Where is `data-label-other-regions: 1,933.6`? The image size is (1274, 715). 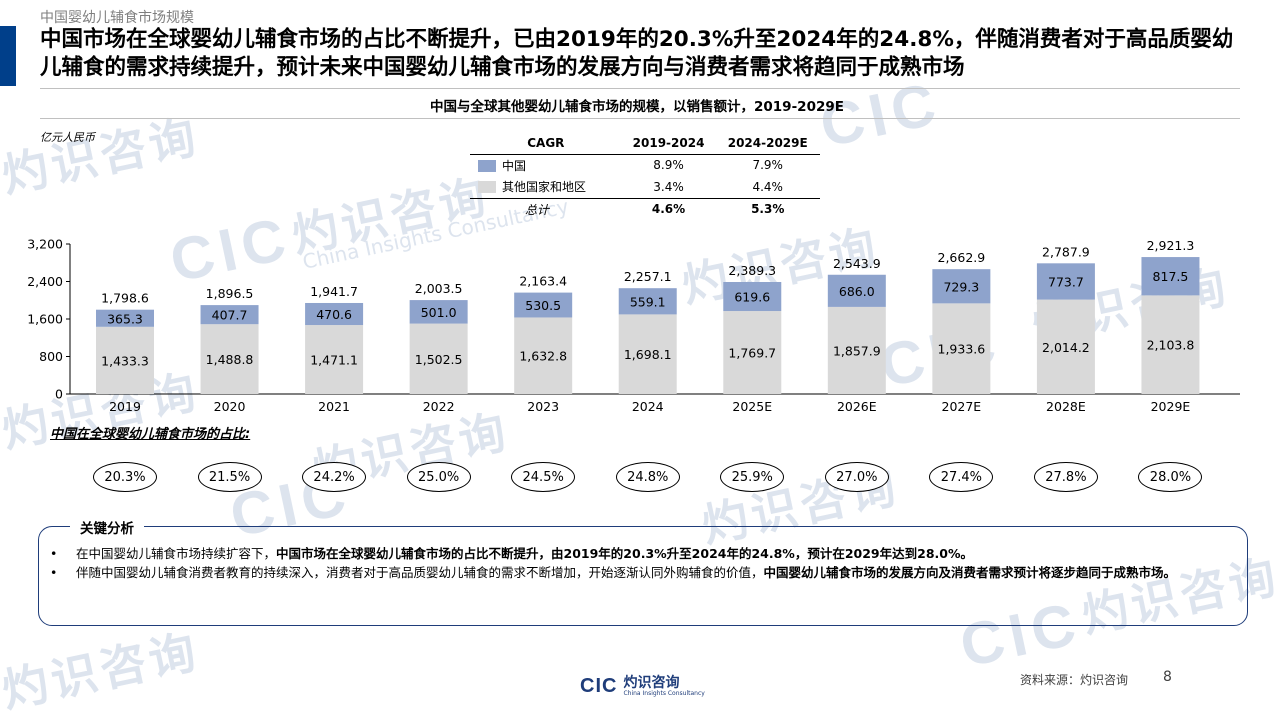
data-label-other-regions: 1,933.6 is located at coordinates (962, 349).